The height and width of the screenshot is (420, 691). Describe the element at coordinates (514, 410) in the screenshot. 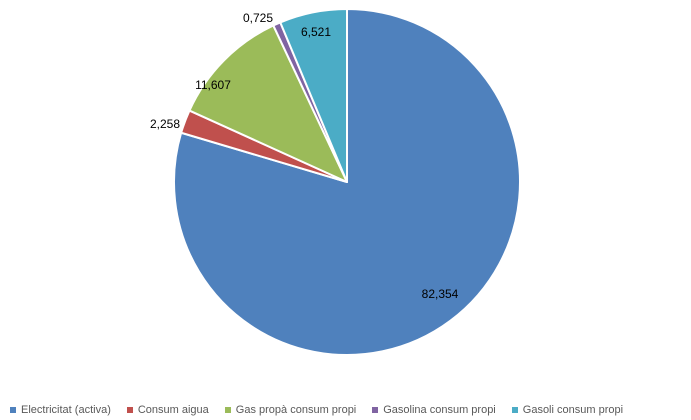

I see `legend-swatch-gasoli` at that location.